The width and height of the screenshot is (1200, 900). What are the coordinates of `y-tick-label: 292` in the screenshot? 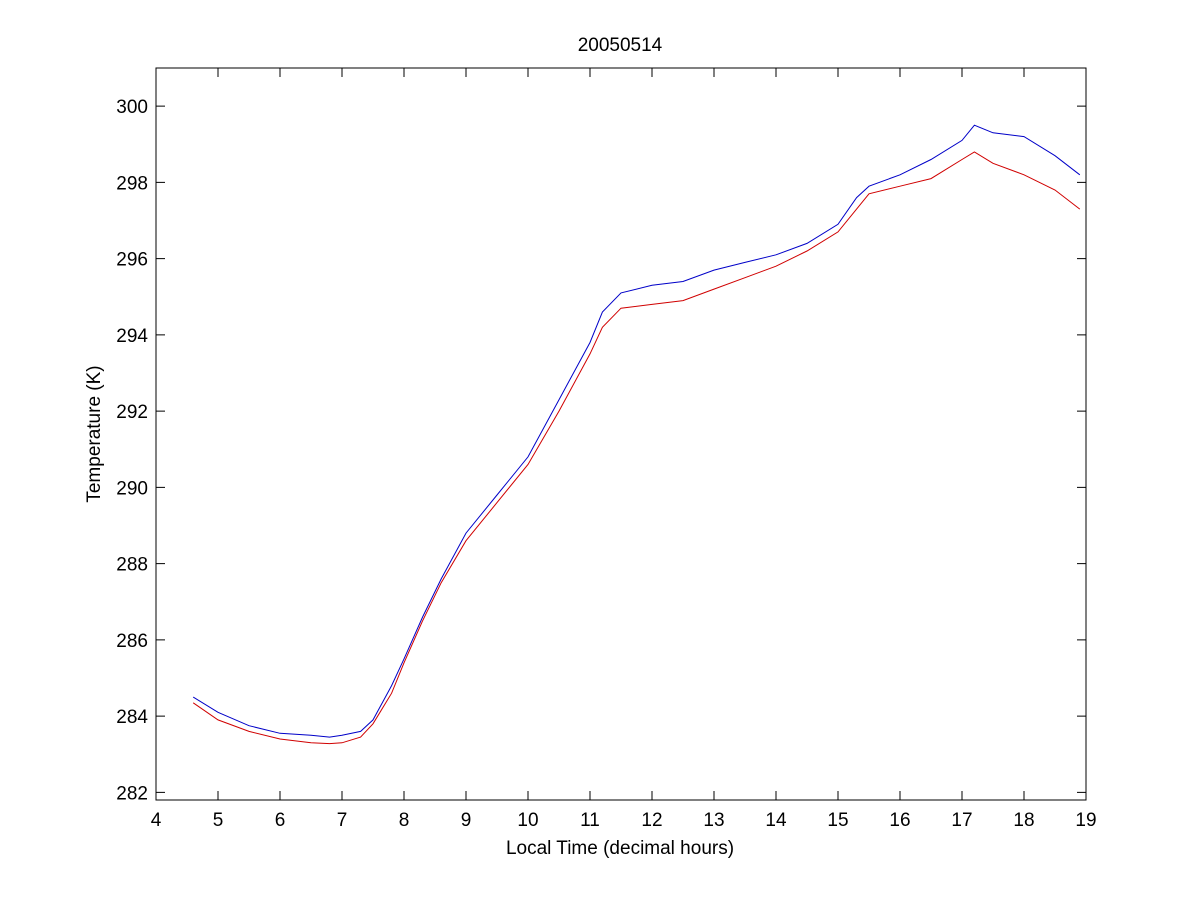 It's located at (132, 412).